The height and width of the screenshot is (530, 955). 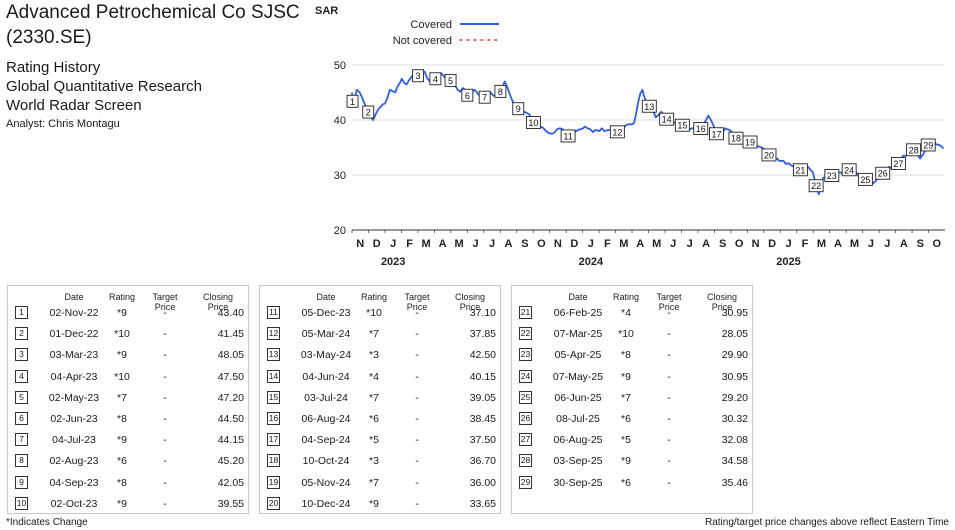 I want to click on rating-marker-label: 7, so click(x=484, y=98).